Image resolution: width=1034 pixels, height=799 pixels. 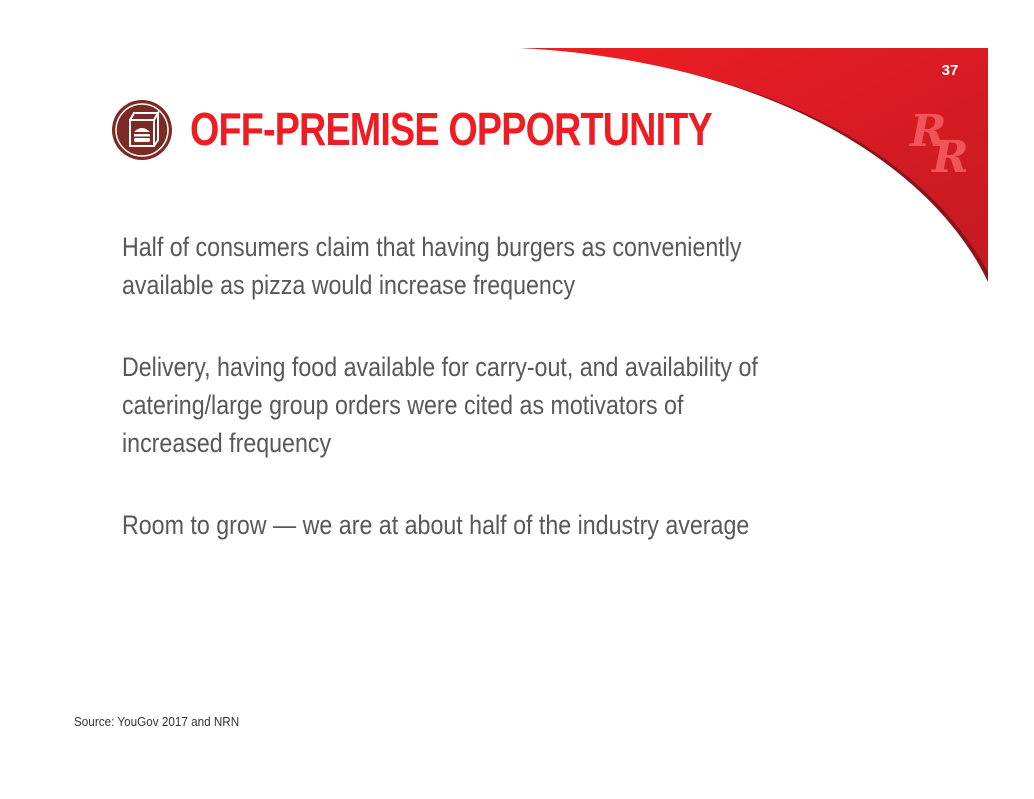 I want to click on page-number: 37, so click(x=950, y=70).